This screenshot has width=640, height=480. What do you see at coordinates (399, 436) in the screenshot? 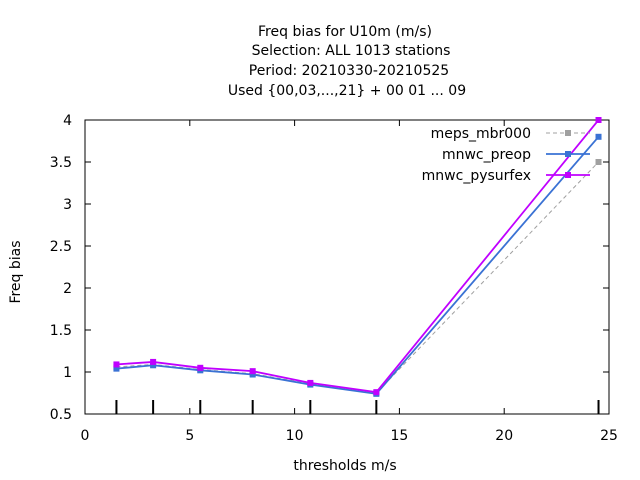
I see `x-tick-label: 15` at bounding box center [399, 436].